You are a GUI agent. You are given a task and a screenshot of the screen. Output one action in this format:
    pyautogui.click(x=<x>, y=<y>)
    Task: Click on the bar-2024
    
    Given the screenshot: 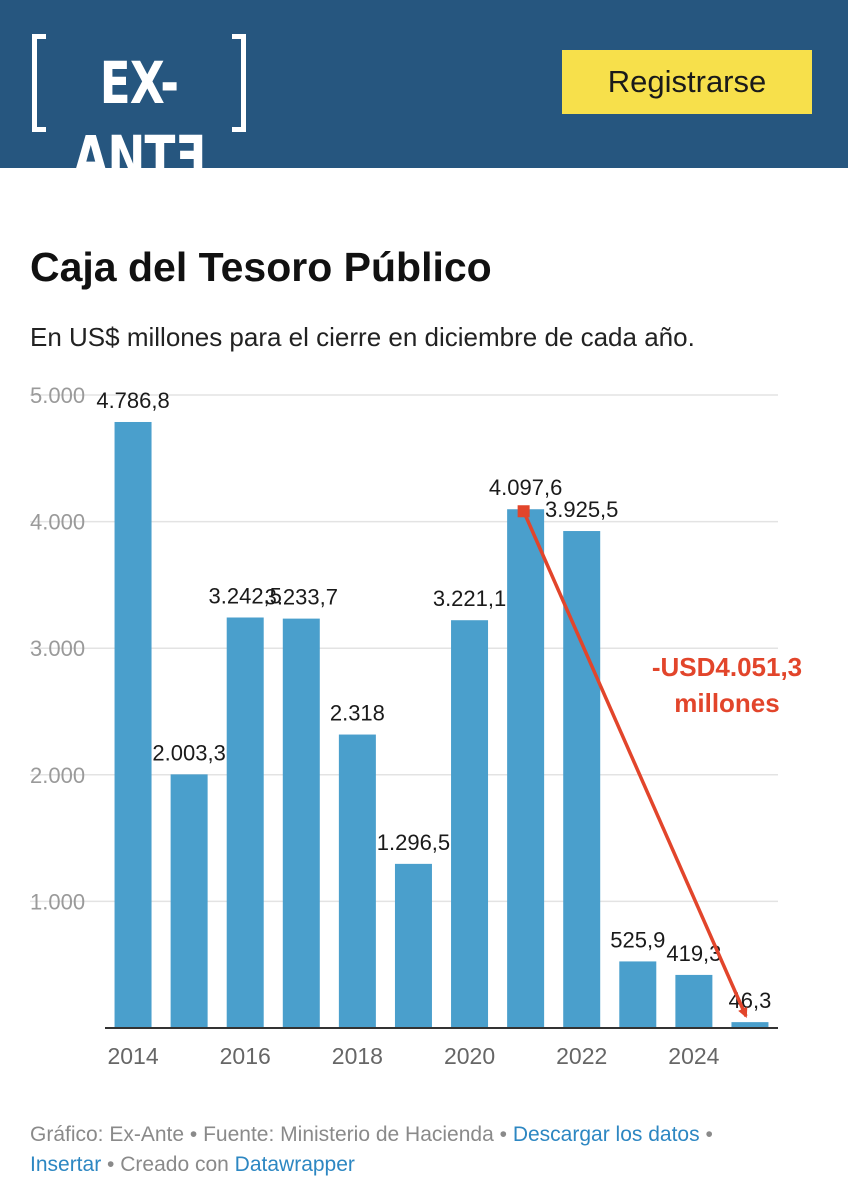 What is the action you would take?
    pyautogui.click(x=694, y=1001)
    